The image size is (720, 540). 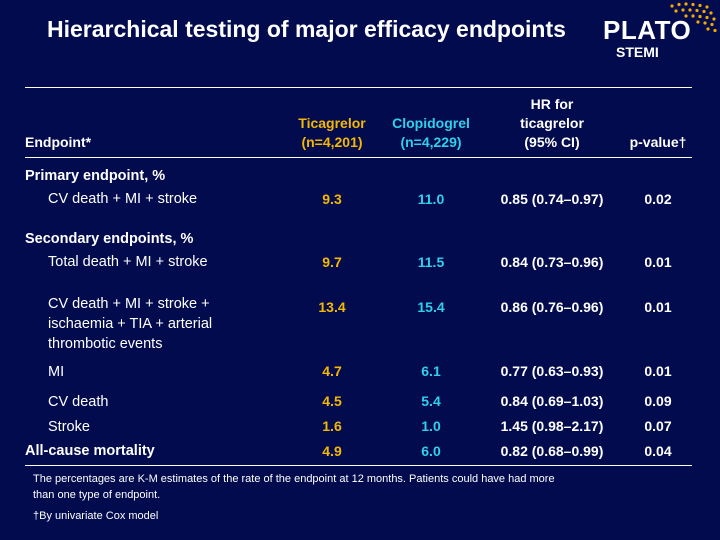 I want to click on row-endpoint-line: thrombotic events, so click(x=105, y=344).